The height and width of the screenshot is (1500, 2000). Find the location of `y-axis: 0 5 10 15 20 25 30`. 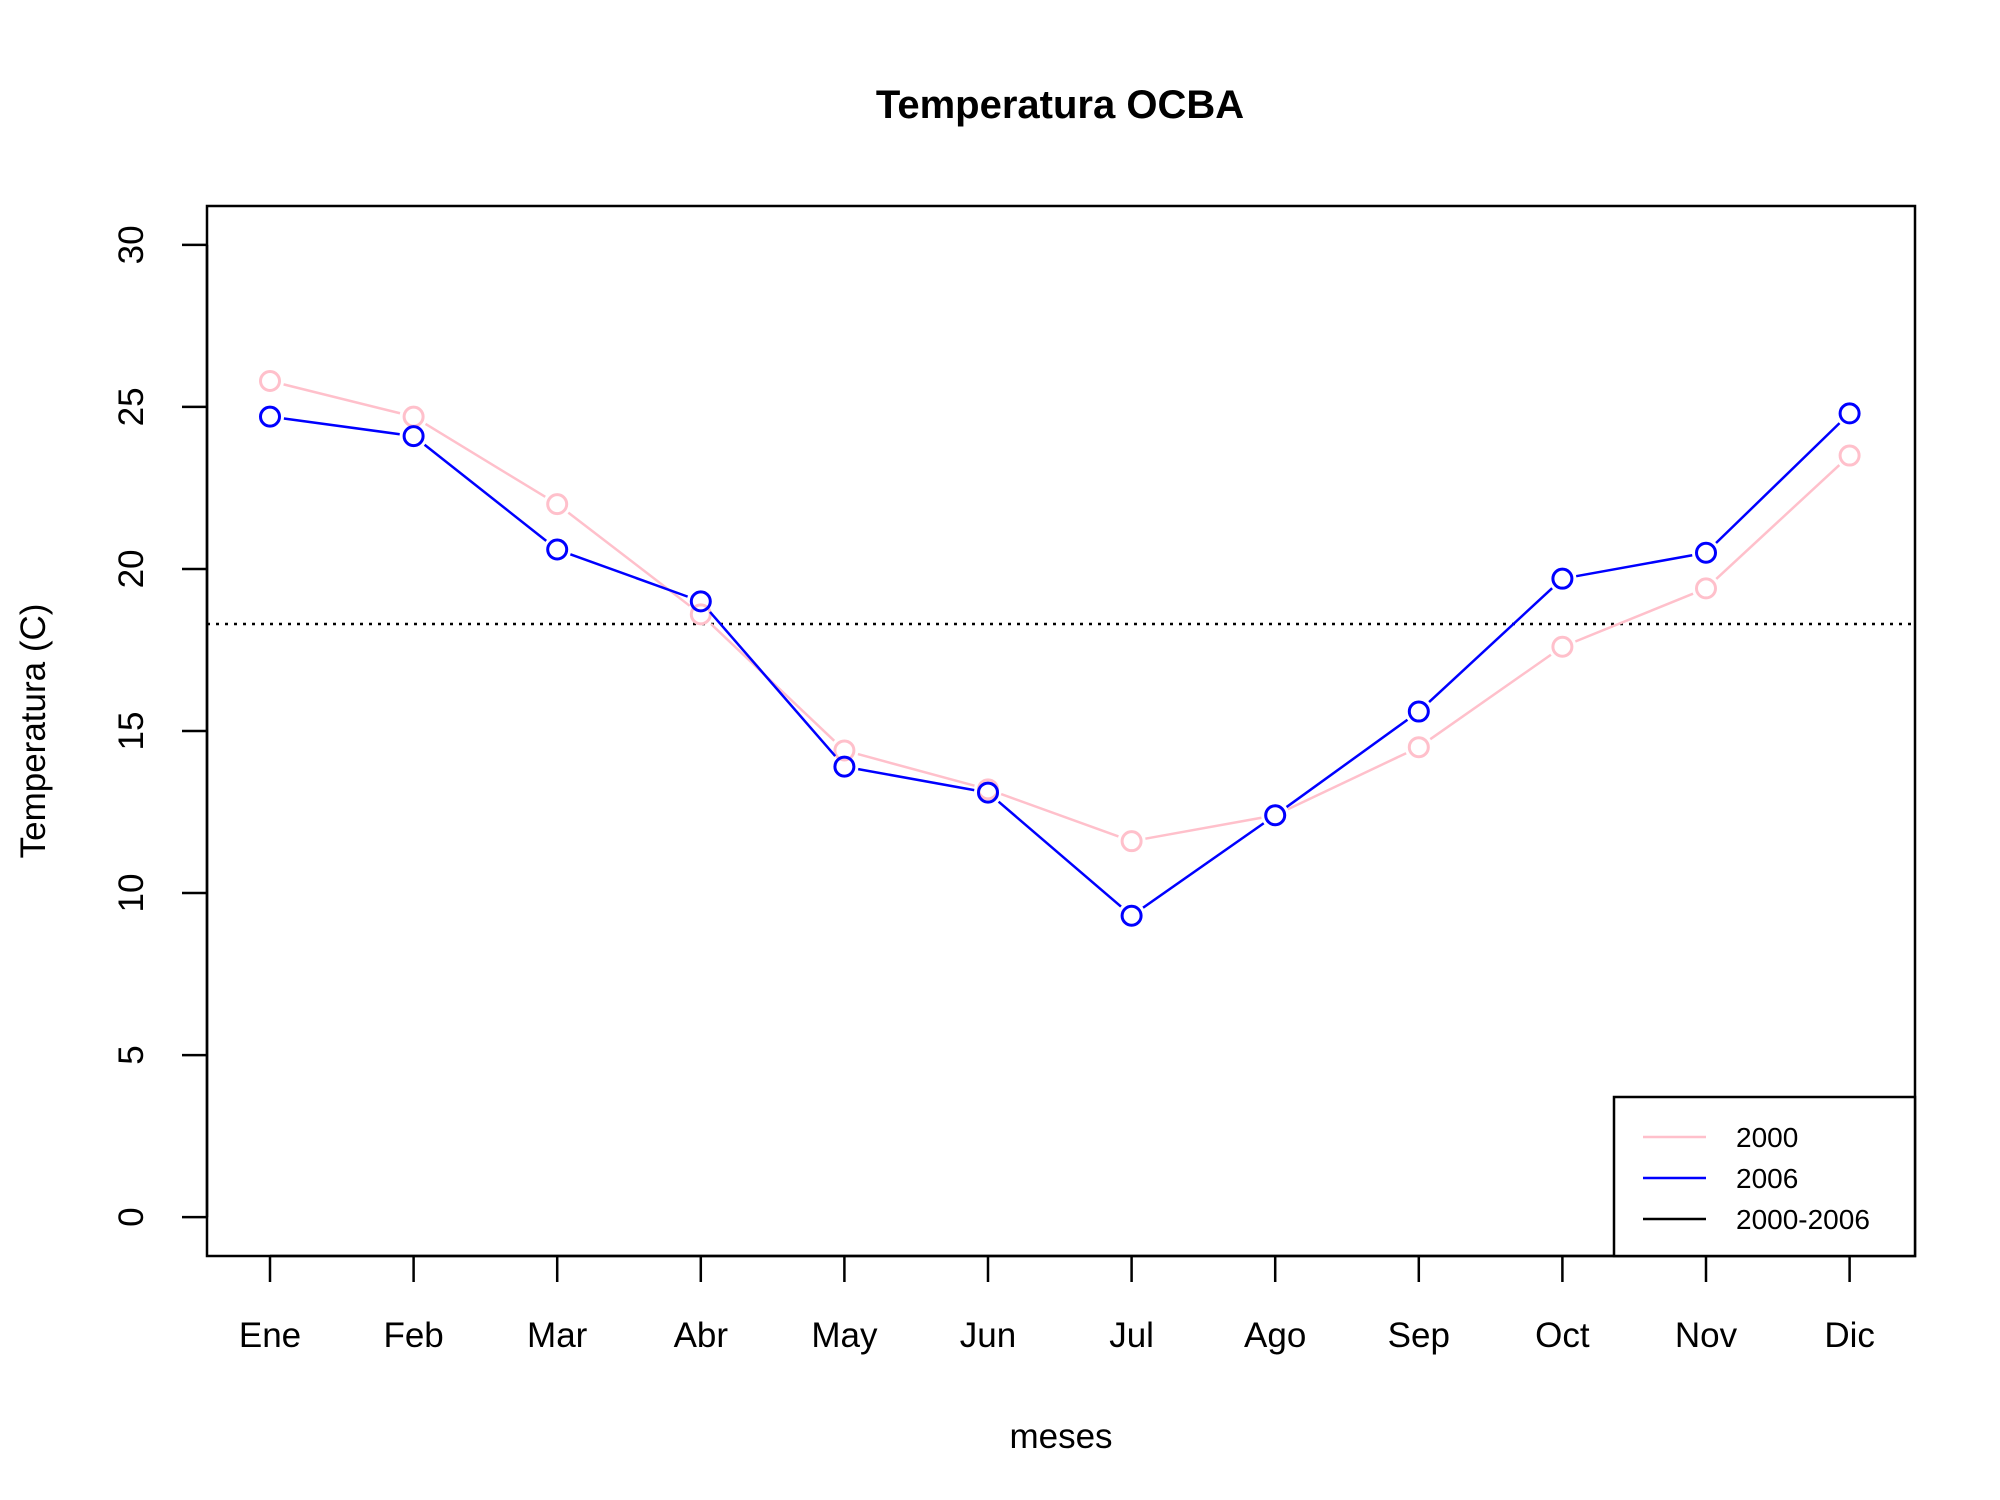

y-axis: 0 5 10 15 20 25 30 is located at coordinates (160, 726).